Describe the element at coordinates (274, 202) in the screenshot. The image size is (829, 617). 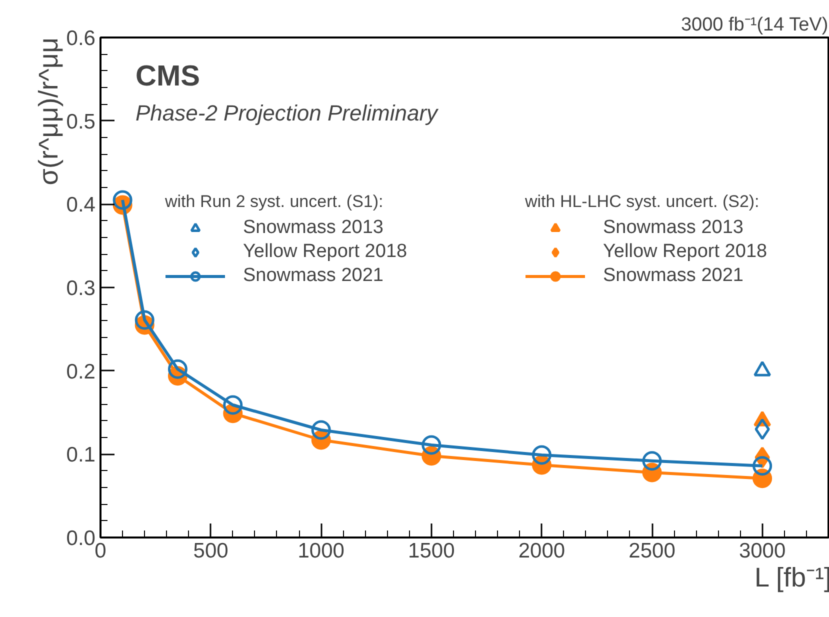
I see `annotation: with Run 2 syst. uncert. (S1):` at that location.